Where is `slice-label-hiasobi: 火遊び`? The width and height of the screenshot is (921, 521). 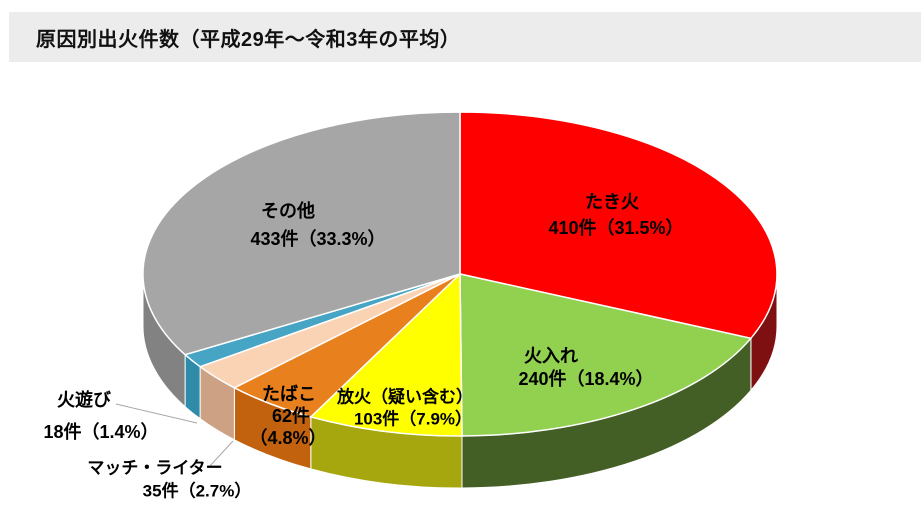
slice-label-hiasobi: 火遊び is located at coordinates (84, 400).